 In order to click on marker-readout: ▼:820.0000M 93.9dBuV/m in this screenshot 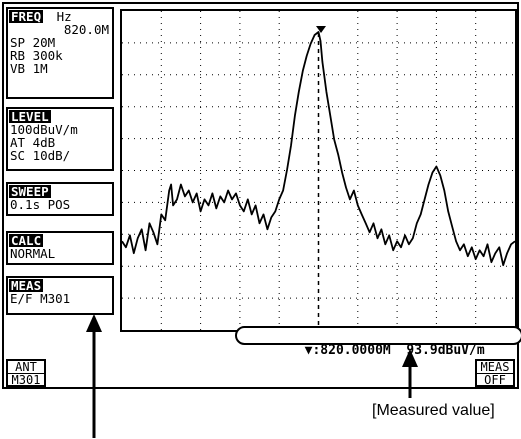, I will do `click(378, 342)`.